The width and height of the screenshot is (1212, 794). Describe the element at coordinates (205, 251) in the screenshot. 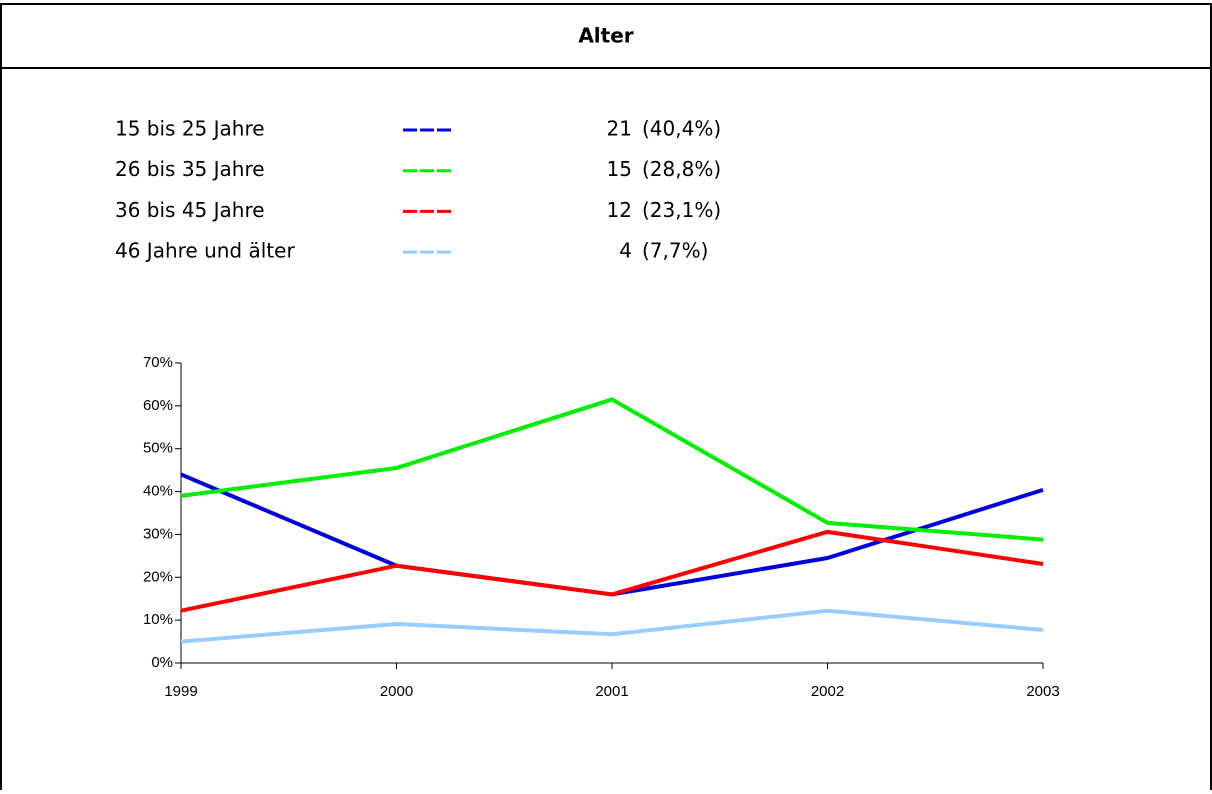

I see `legend-label: 46 Jahre und älter` at that location.